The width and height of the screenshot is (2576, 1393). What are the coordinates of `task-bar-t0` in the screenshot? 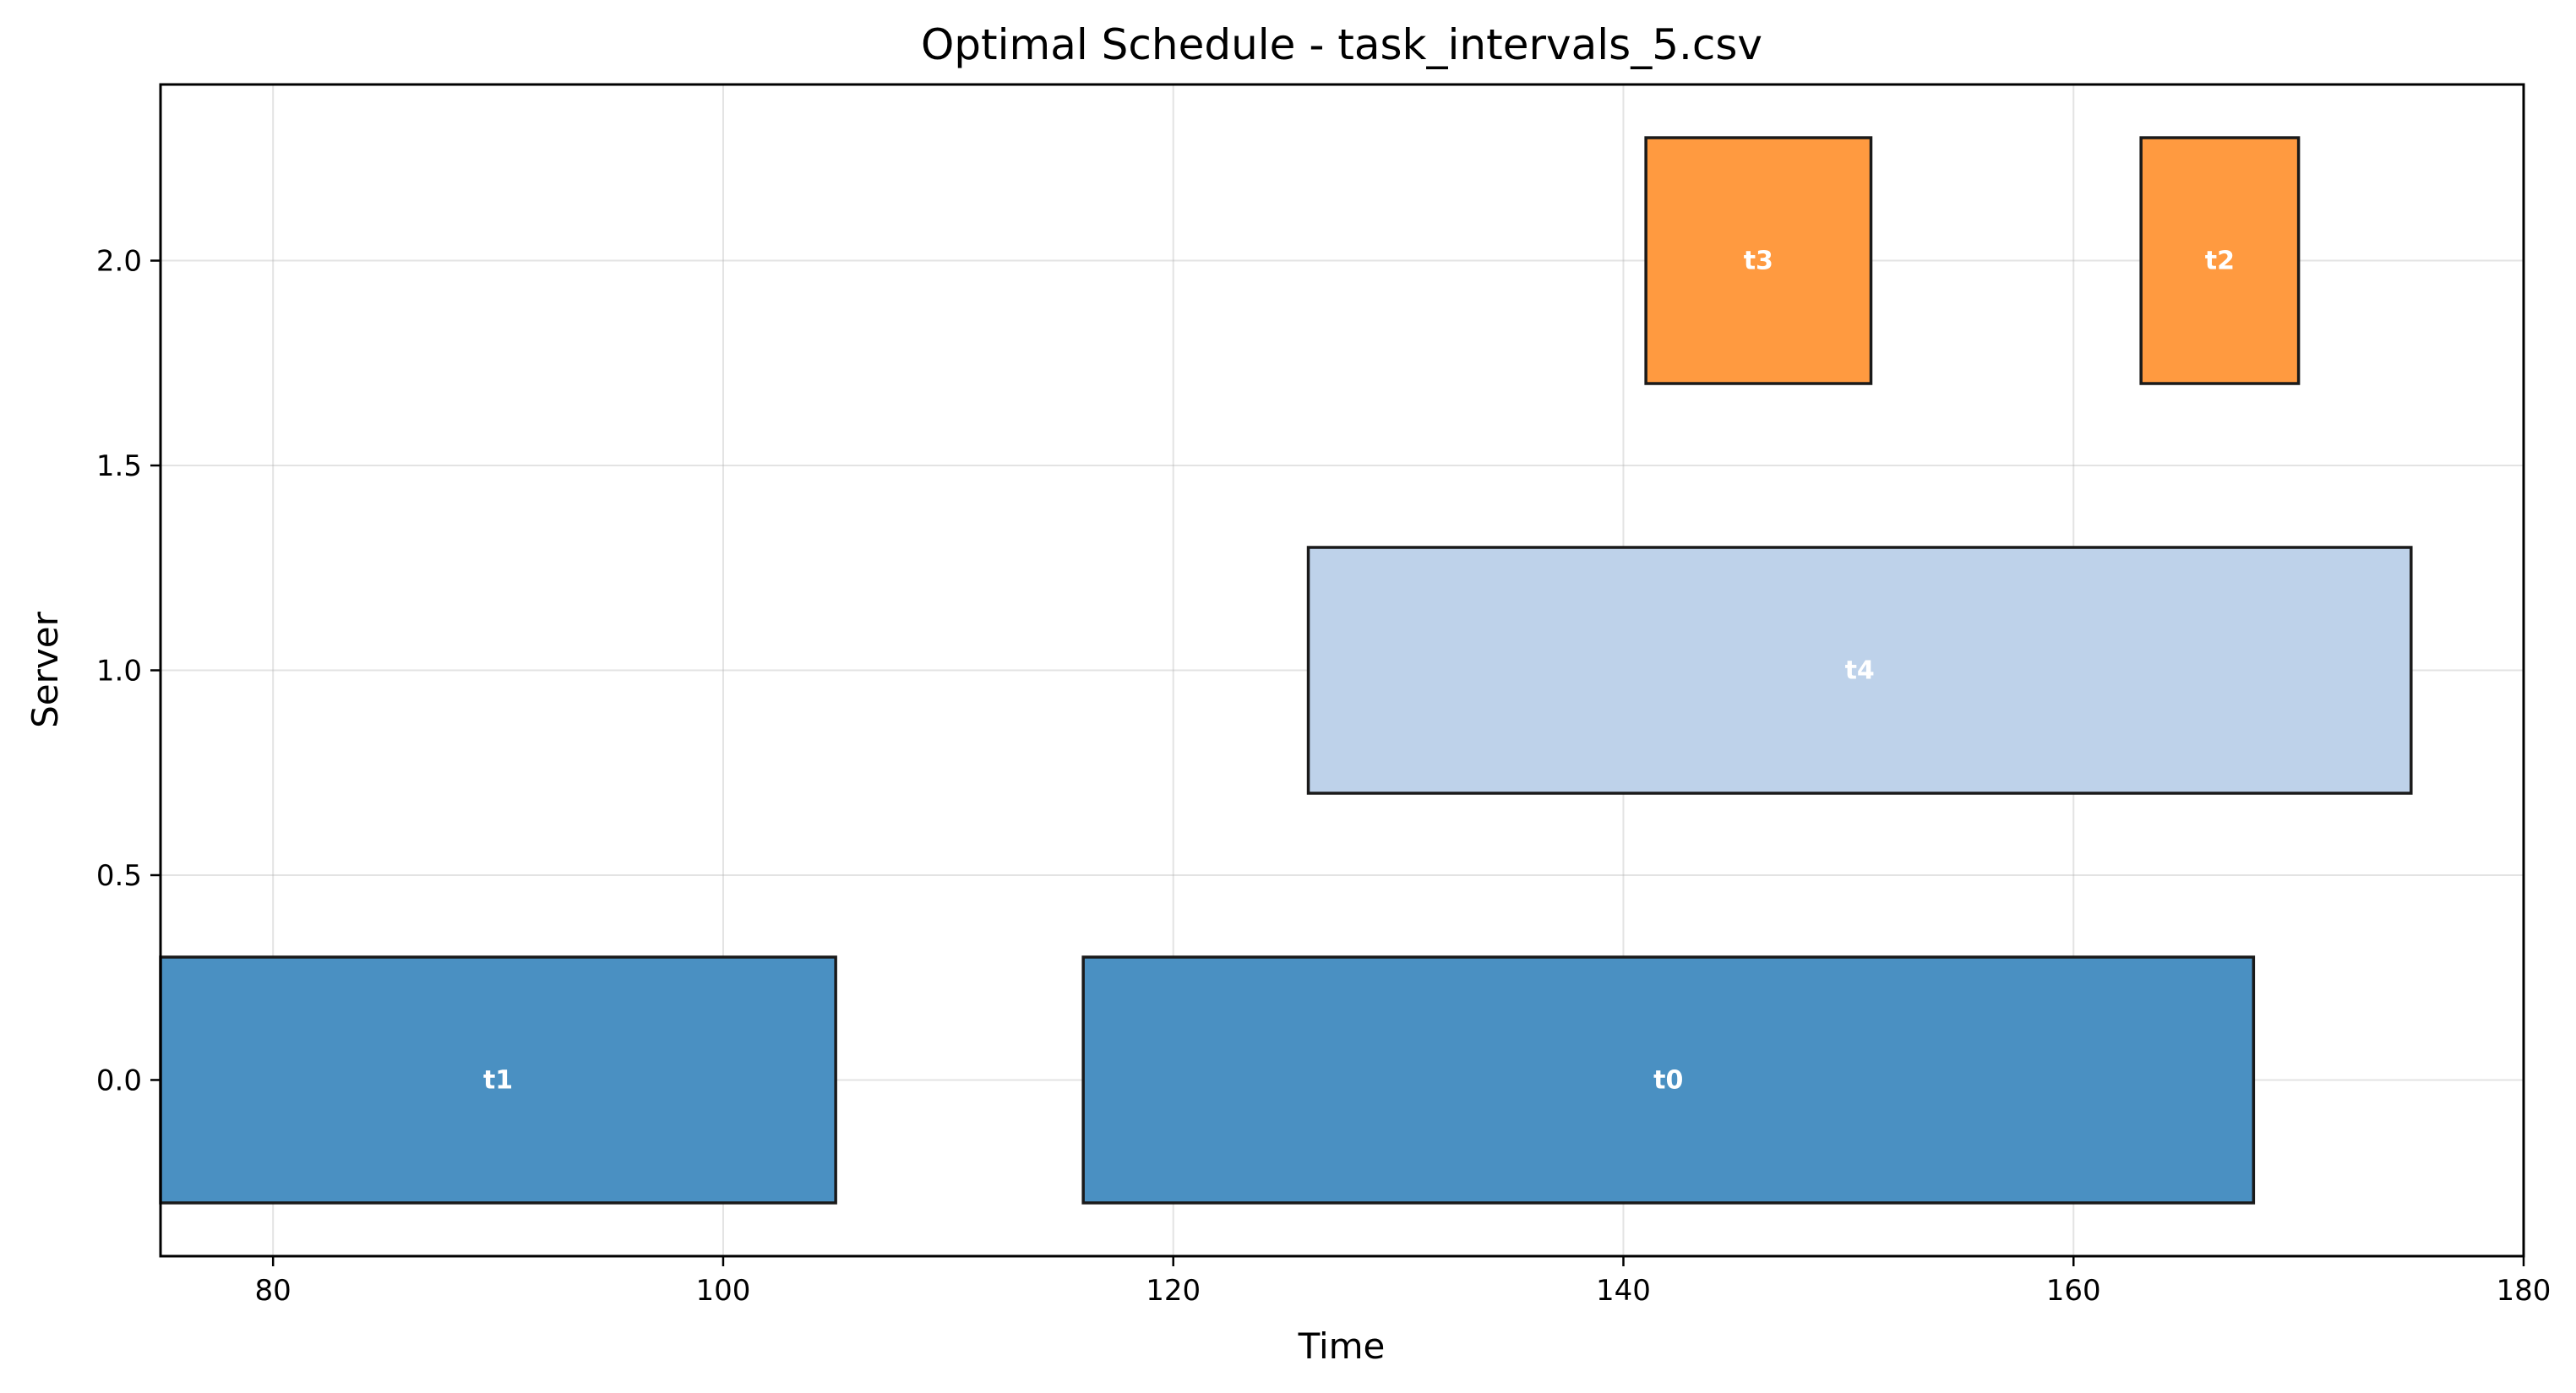 It's located at (1668, 1080).